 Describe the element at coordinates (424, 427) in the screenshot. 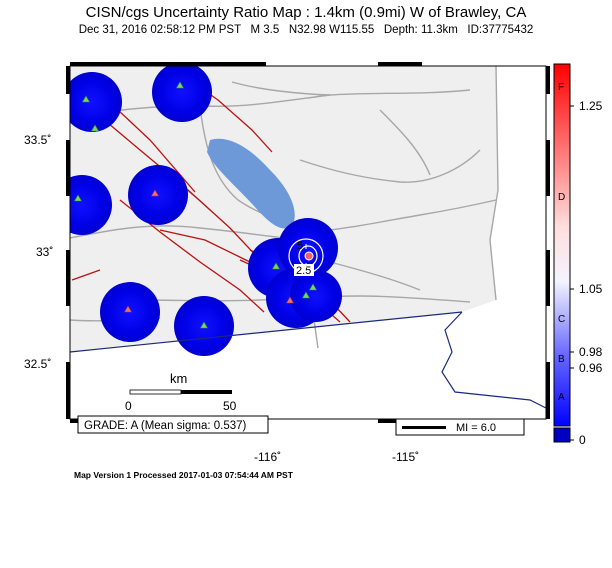

I see `mi-legend-line` at that location.